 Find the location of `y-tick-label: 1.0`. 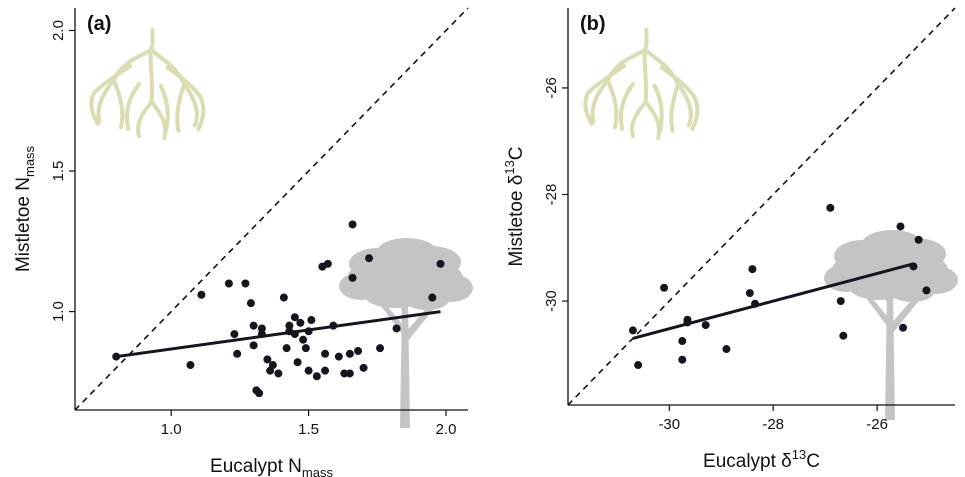

y-tick-label: 1.0 is located at coordinates (58, 311).